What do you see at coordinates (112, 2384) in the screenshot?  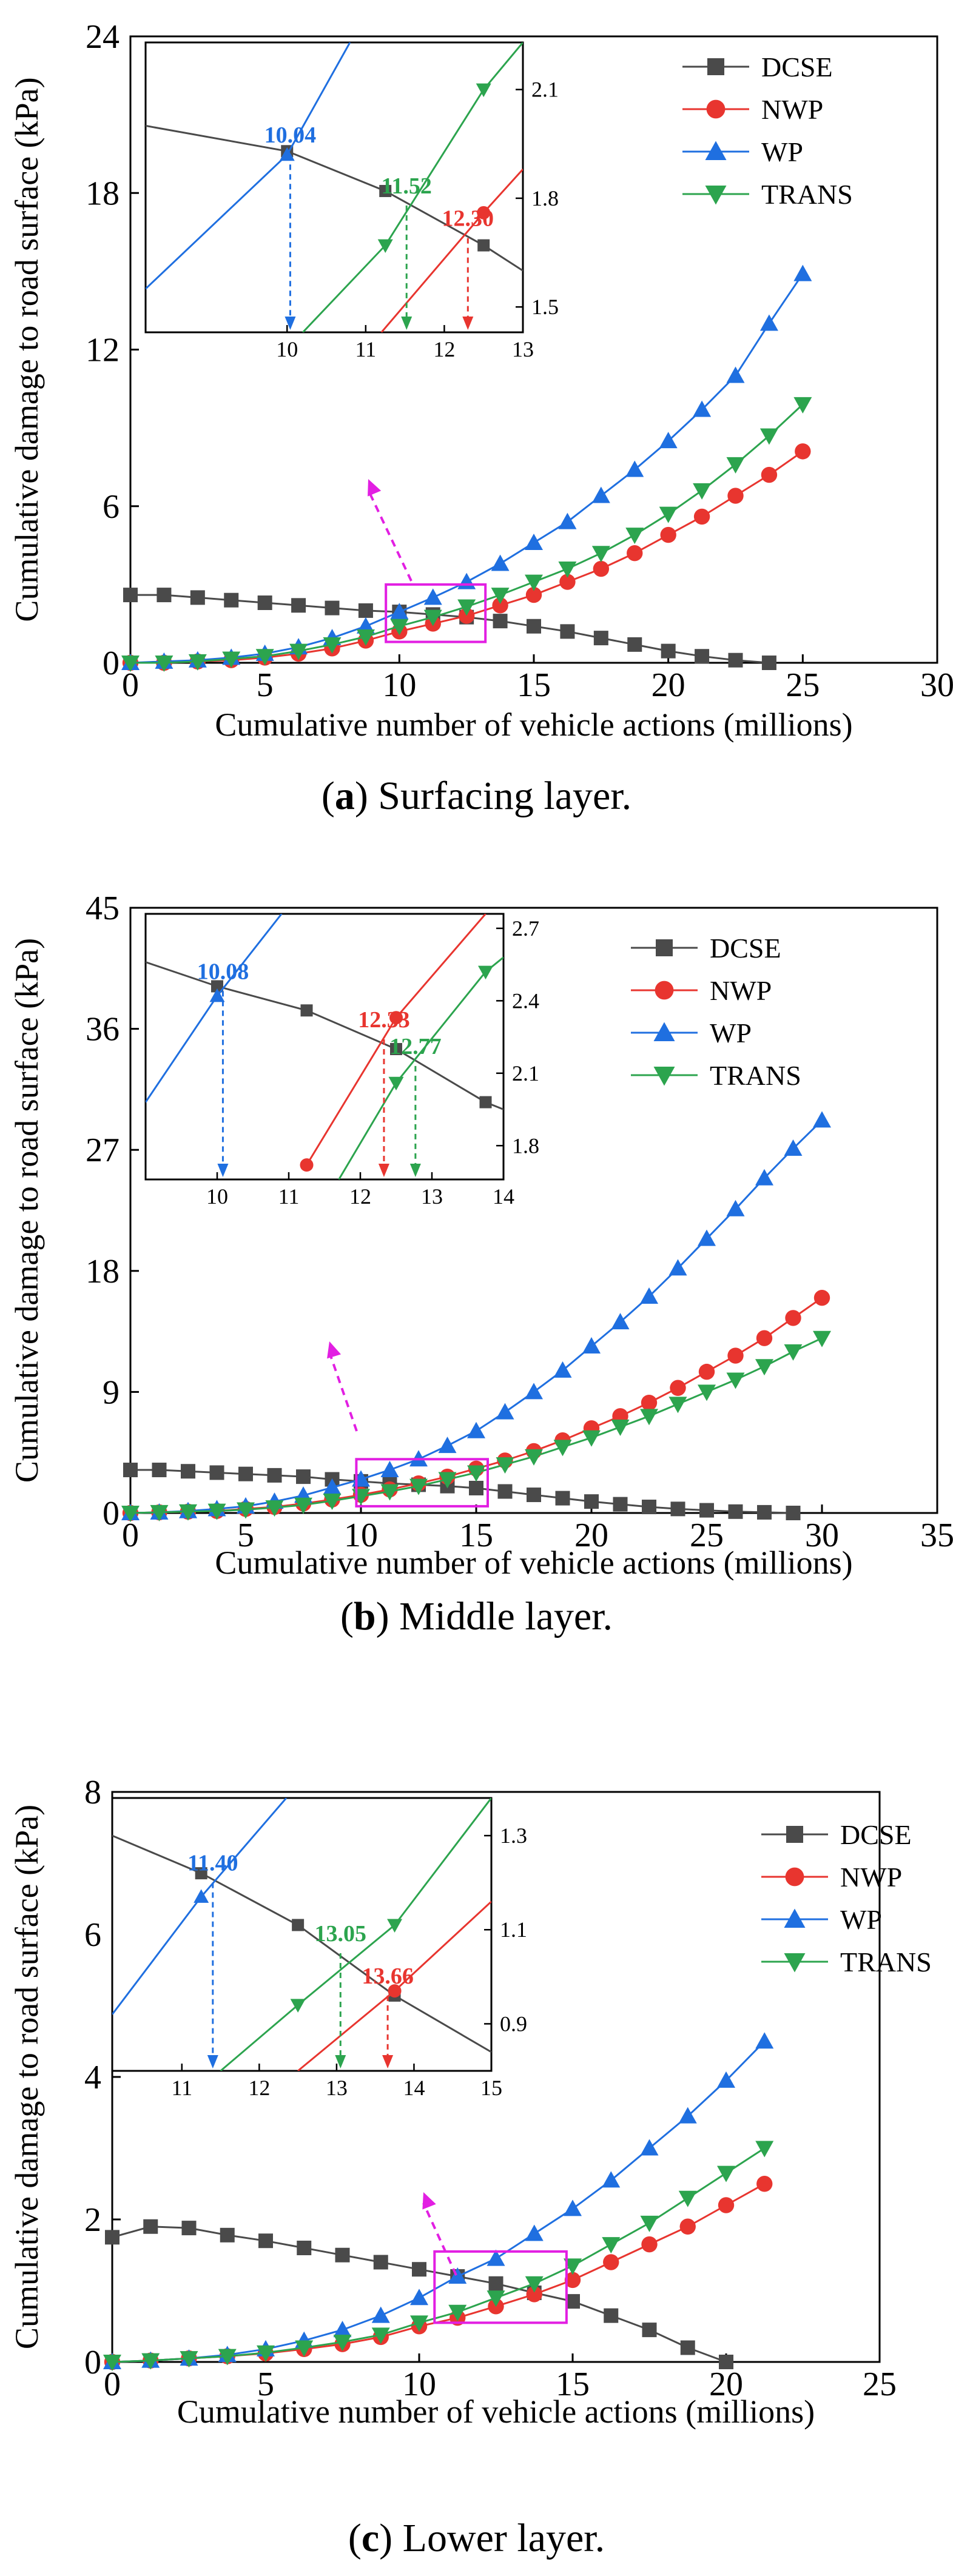 I see `x-tick-label: 0` at bounding box center [112, 2384].